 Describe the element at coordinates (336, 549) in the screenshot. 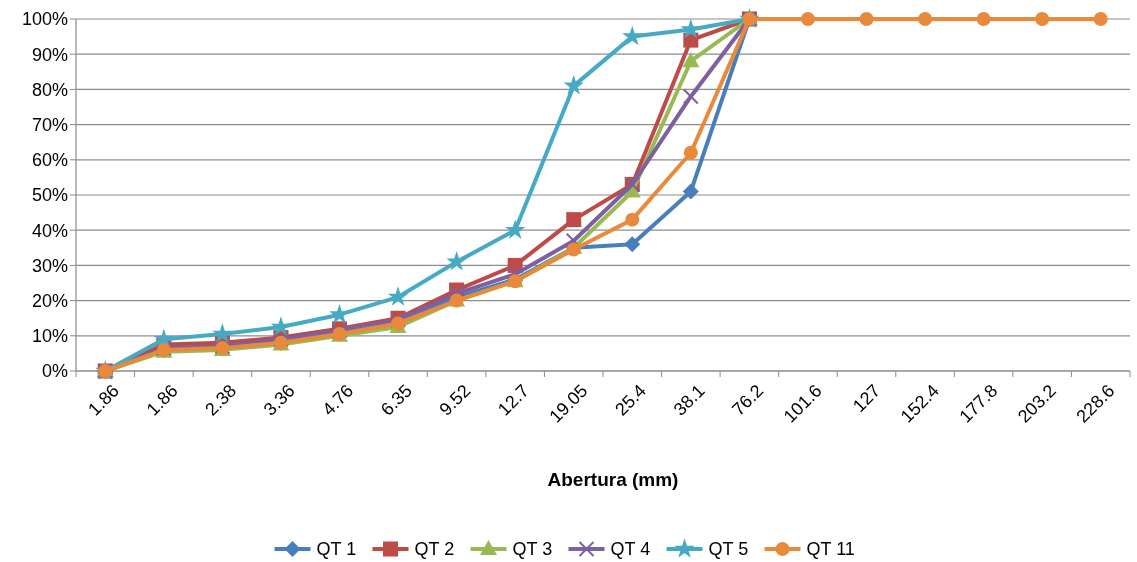

I see `legend-label: QT 1` at that location.